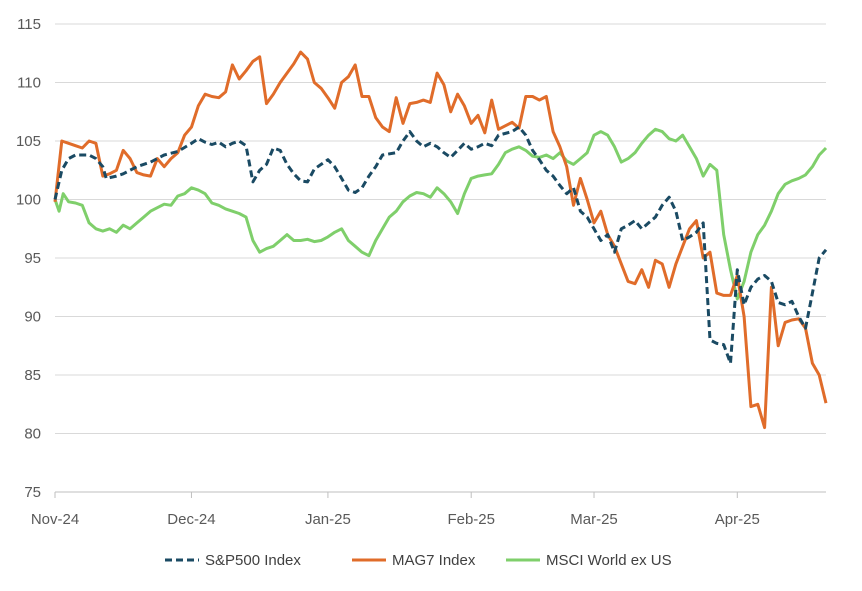  Describe the element at coordinates (737, 519) in the screenshot. I see `x-tick-label: Apr-25` at that location.